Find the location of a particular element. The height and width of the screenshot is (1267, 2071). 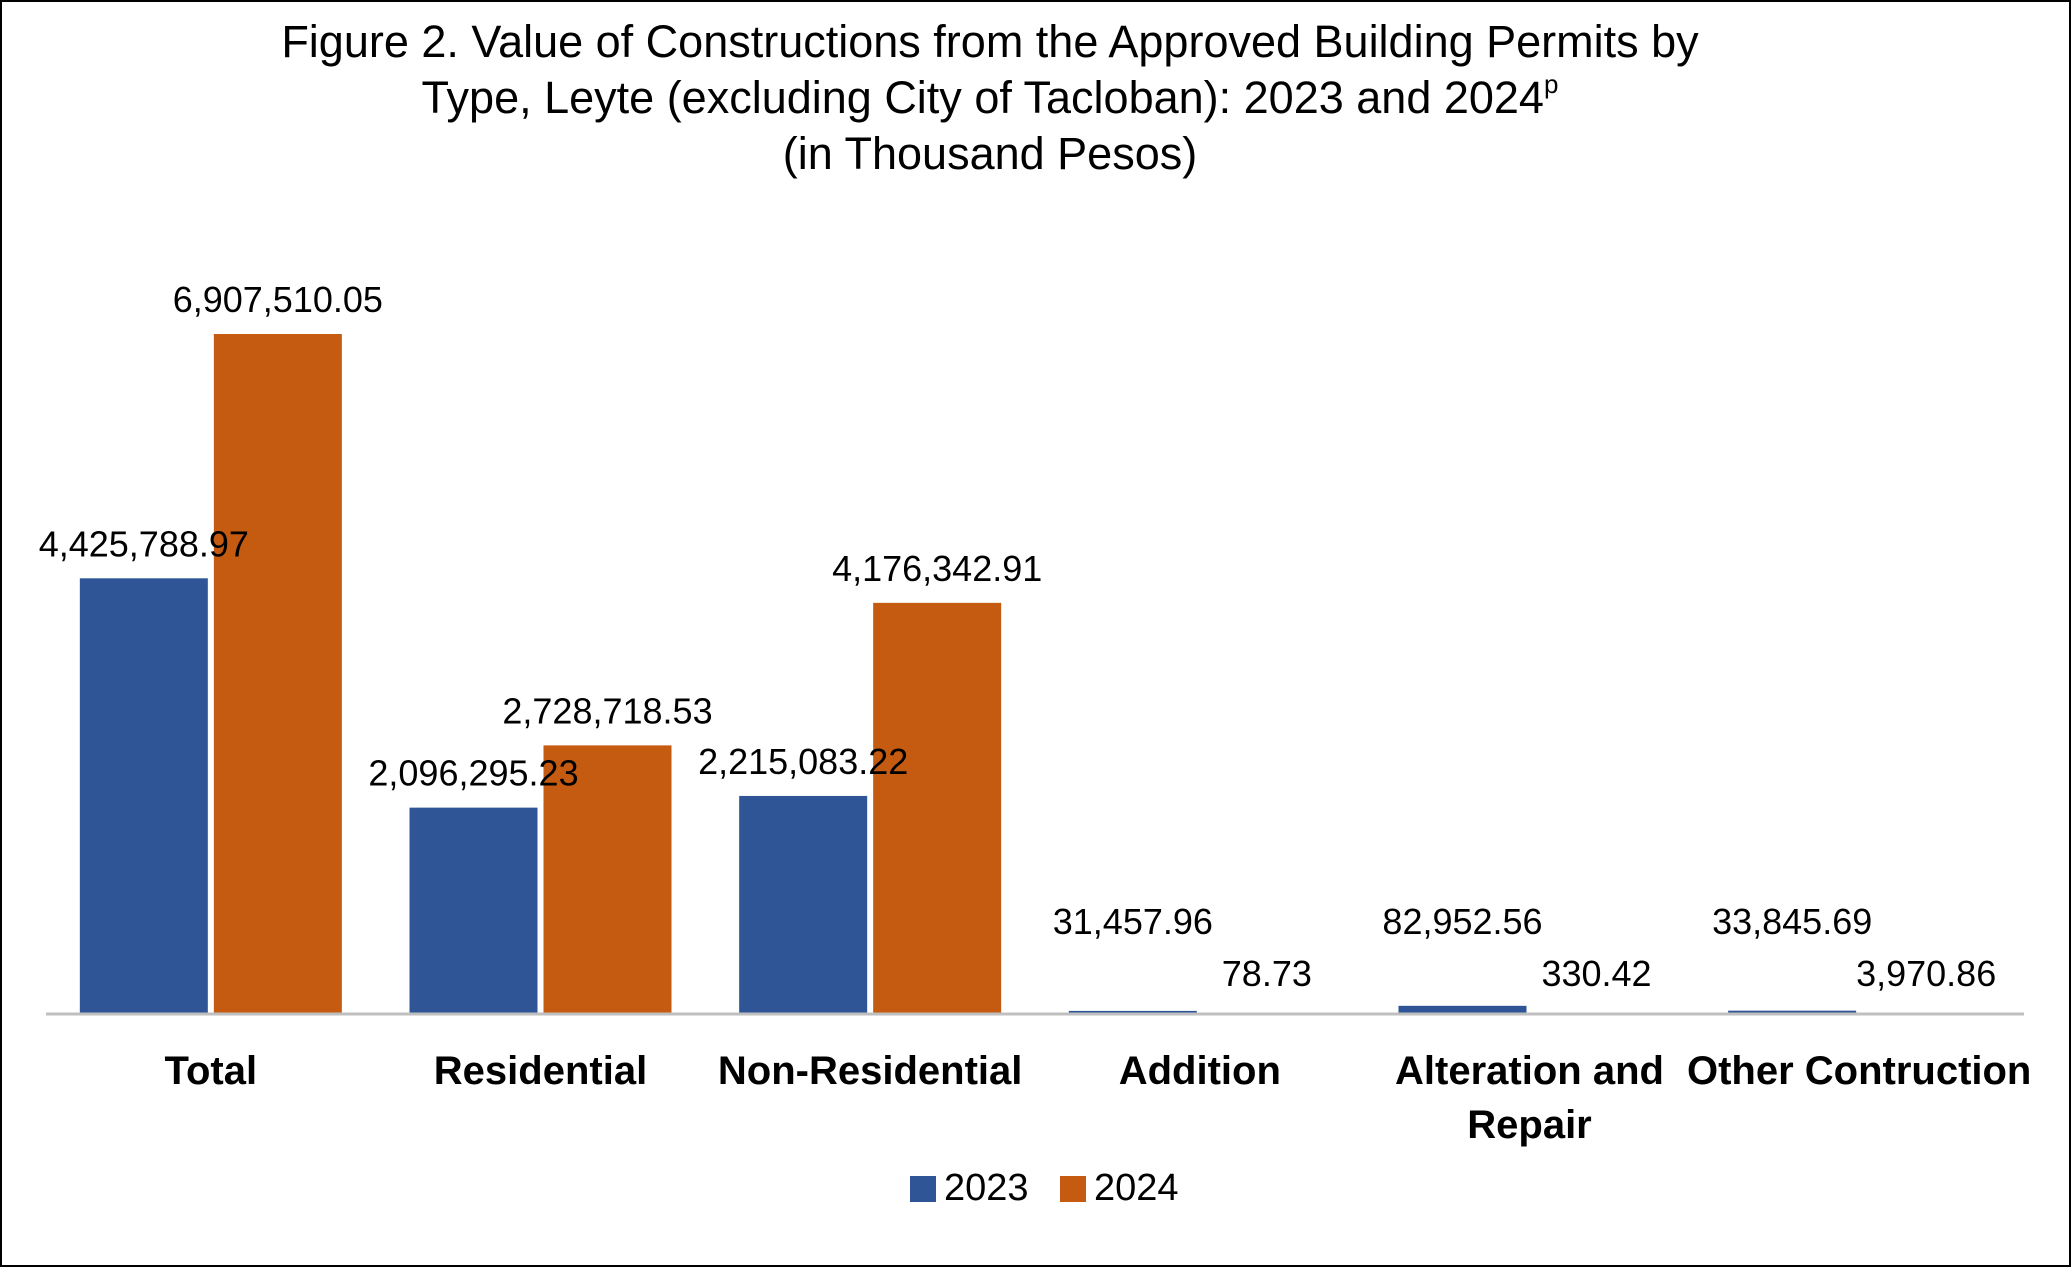

legend-swatch-2023 is located at coordinates (923, 1189).